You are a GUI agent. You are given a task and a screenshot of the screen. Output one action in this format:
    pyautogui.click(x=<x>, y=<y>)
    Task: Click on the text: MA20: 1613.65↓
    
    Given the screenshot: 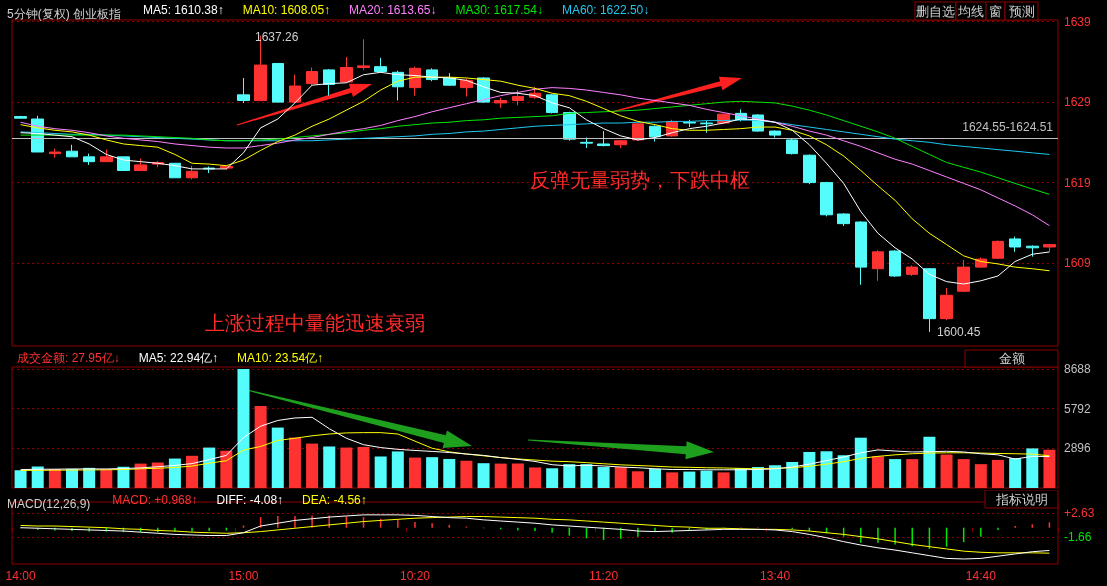 What is the action you would take?
    pyautogui.click(x=393, y=10)
    